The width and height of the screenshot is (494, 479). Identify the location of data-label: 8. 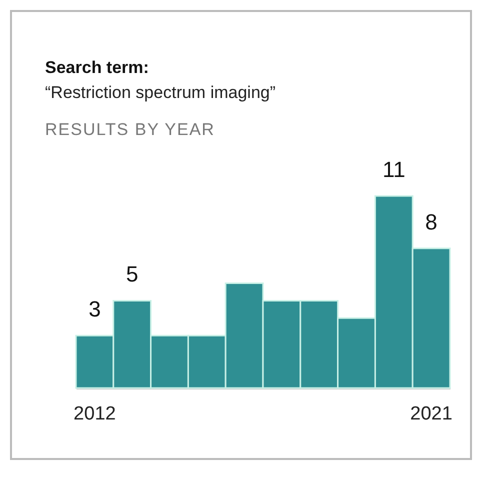
(431, 221).